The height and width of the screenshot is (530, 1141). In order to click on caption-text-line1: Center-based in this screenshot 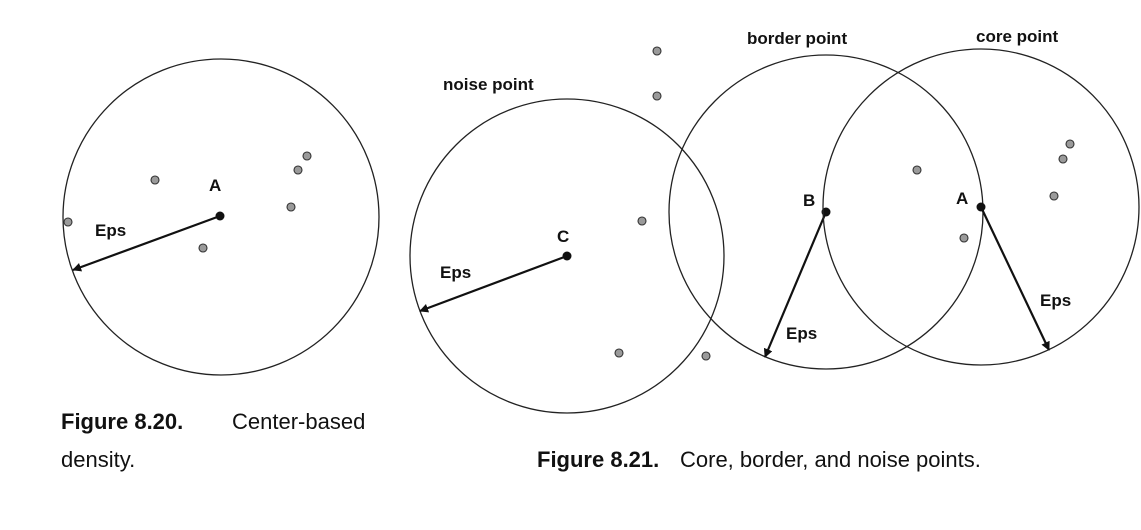, I will do `click(298, 421)`.